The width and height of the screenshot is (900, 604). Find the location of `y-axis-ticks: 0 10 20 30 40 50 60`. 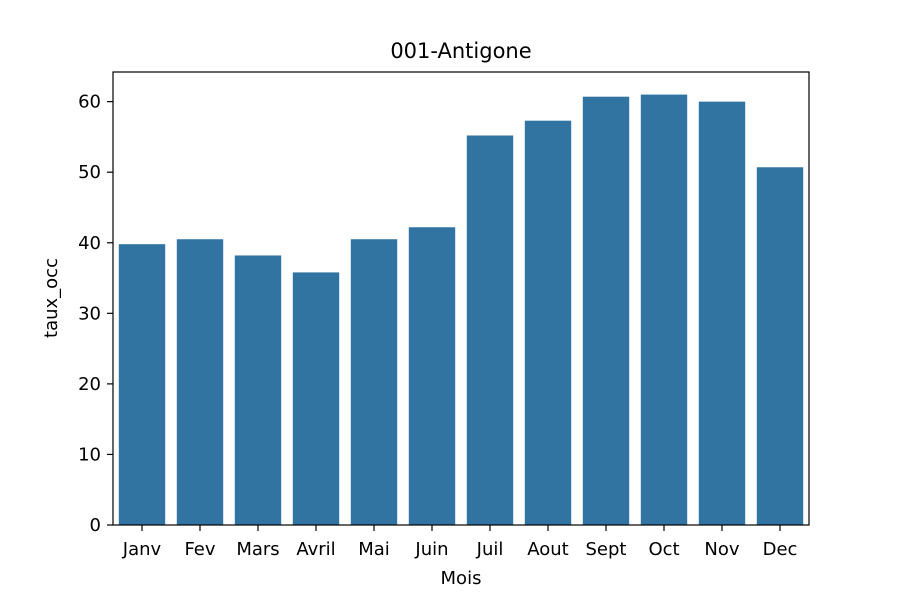

y-axis-ticks: 0 10 20 30 40 50 60 is located at coordinates (95, 314).